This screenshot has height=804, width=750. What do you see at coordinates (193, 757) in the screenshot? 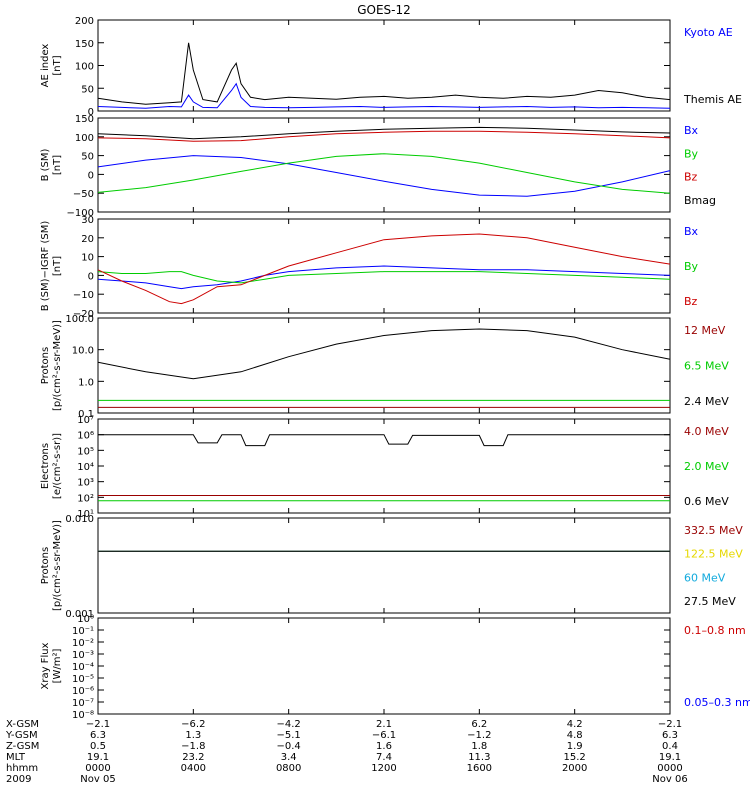
I see `x-col-value: 23.2` at bounding box center [193, 757].